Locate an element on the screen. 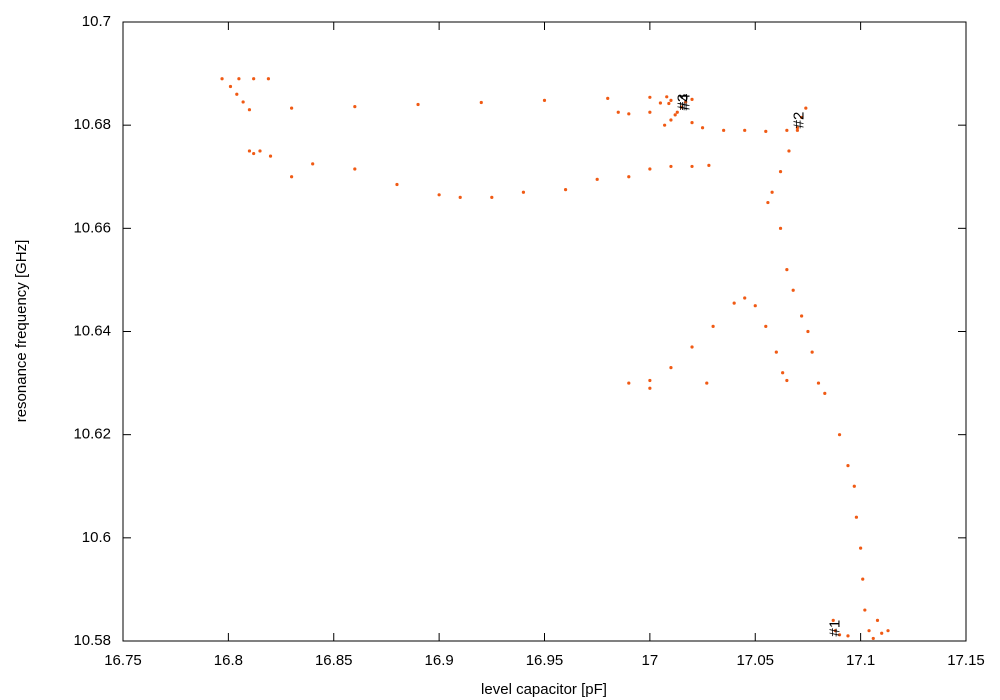  x-tick-label: 16.85 is located at coordinates (334, 660).